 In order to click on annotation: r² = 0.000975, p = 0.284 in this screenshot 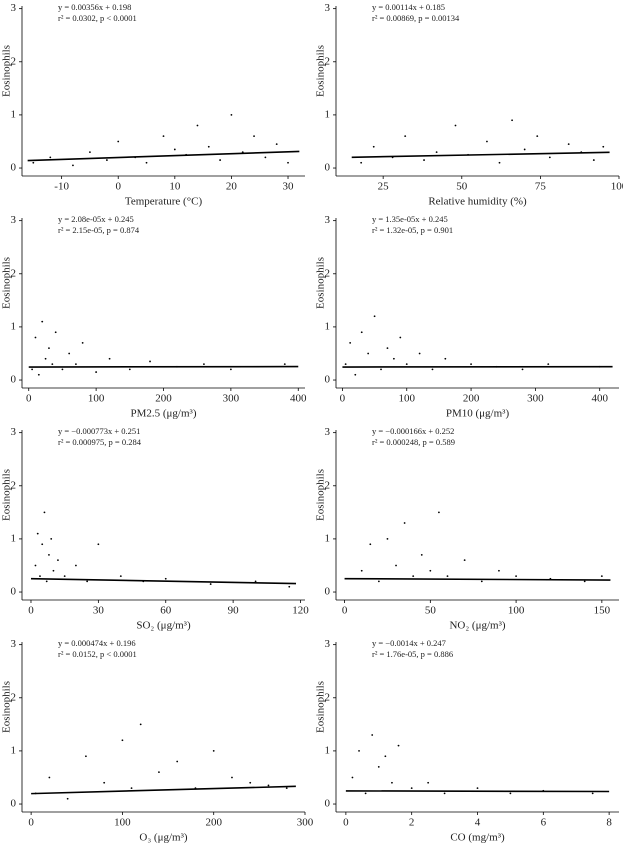, I will do `click(100, 442)`.